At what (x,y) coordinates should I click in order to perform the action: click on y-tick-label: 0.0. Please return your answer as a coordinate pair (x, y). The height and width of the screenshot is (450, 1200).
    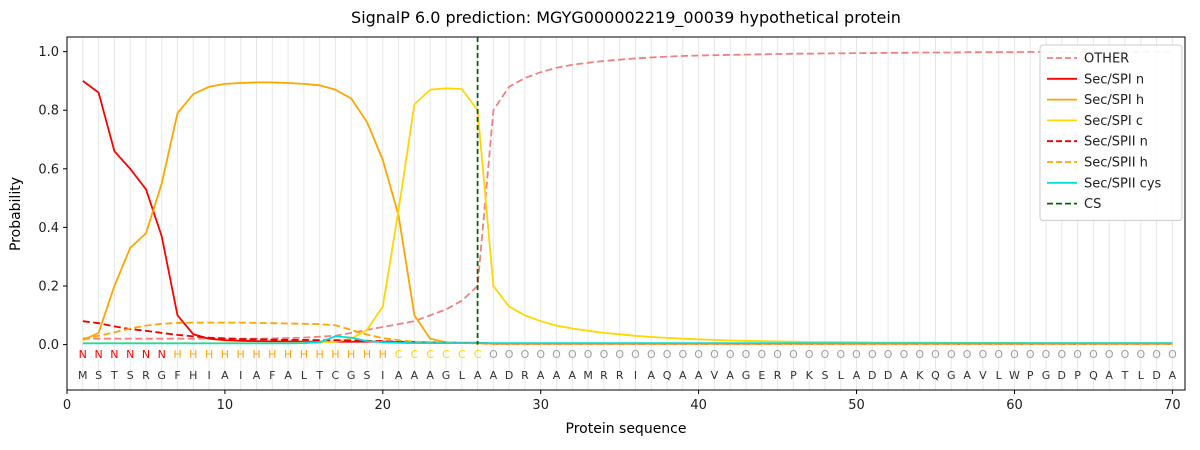
    Looking at the image, I should click on (48, 345).